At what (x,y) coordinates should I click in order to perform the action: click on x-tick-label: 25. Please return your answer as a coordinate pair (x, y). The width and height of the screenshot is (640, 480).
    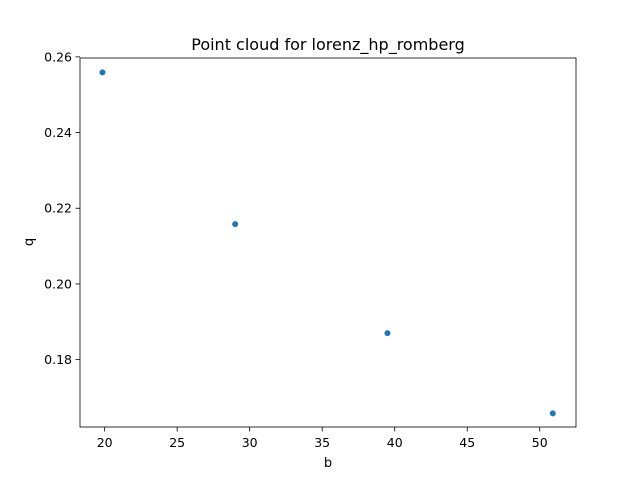
    Looking at the image, I should click on (177, 442).